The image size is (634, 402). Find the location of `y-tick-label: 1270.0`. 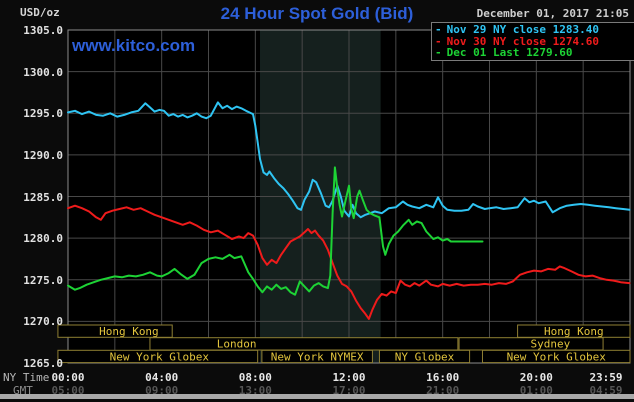

y-tick-label: 1270.0 is located at coordinates (43, 322).